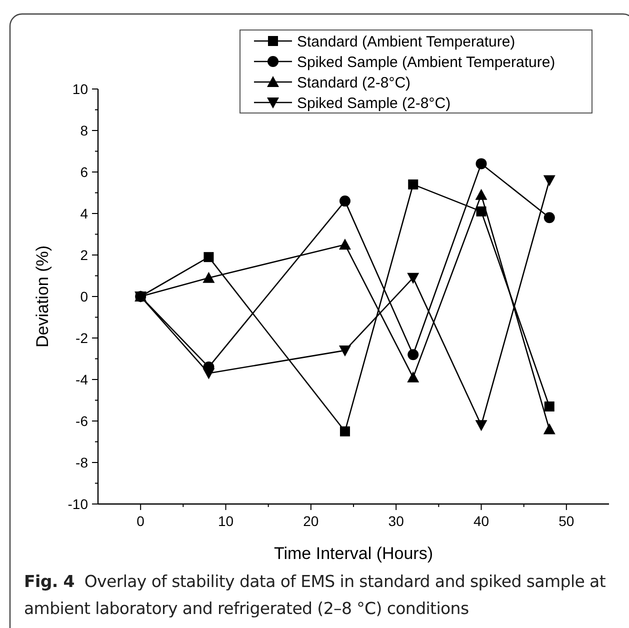 The height and width of the screenshot is (628, 629). I want to click on y-tick-label: -10, so click(78, 504).